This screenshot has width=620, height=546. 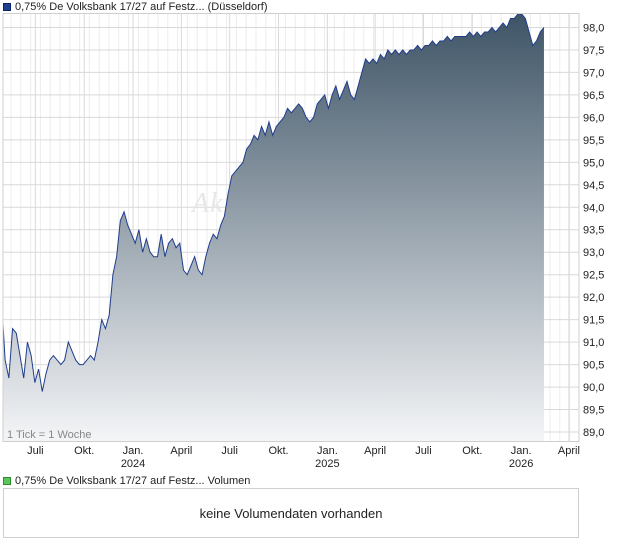 I want to click on y-tick-label: 97,0, so click(x=593, y=73).